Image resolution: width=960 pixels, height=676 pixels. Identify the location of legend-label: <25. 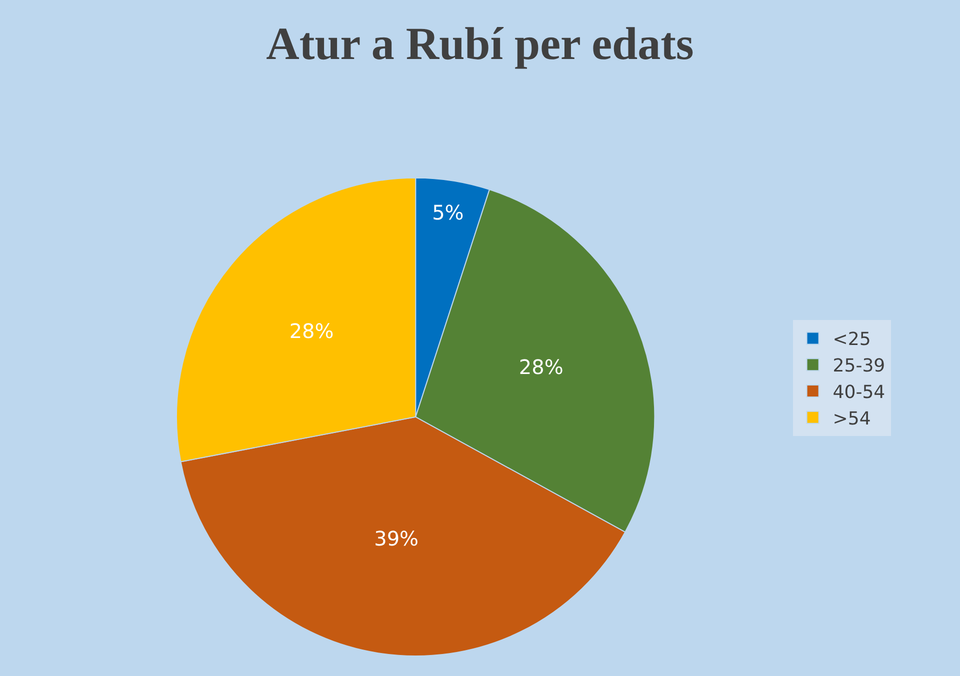
(851, 339).